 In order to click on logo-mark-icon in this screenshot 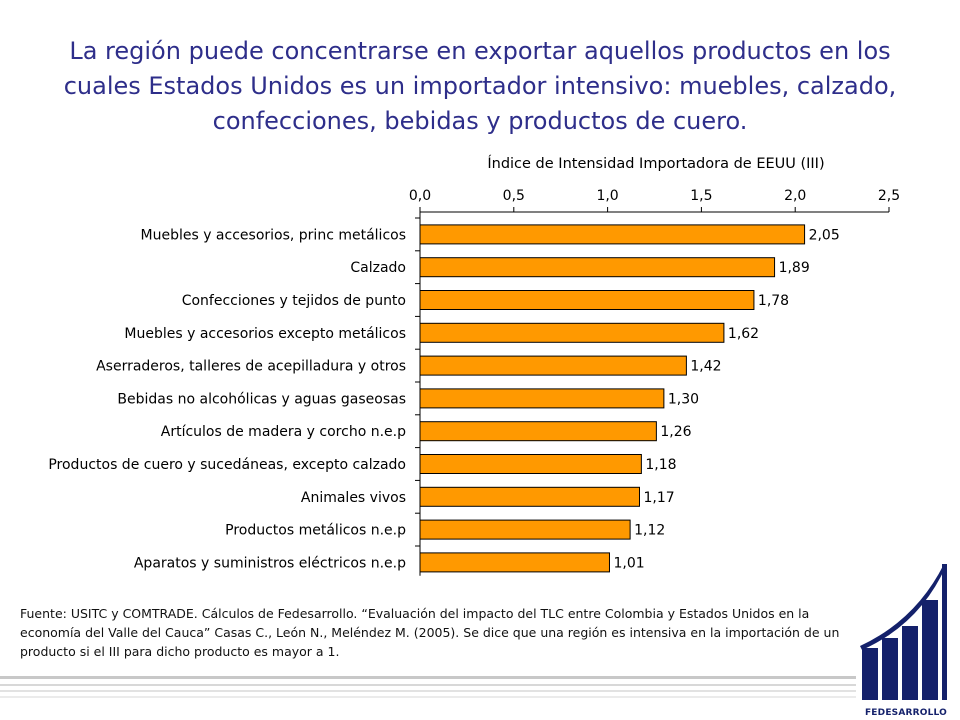, I will do `click(903, 632)`.